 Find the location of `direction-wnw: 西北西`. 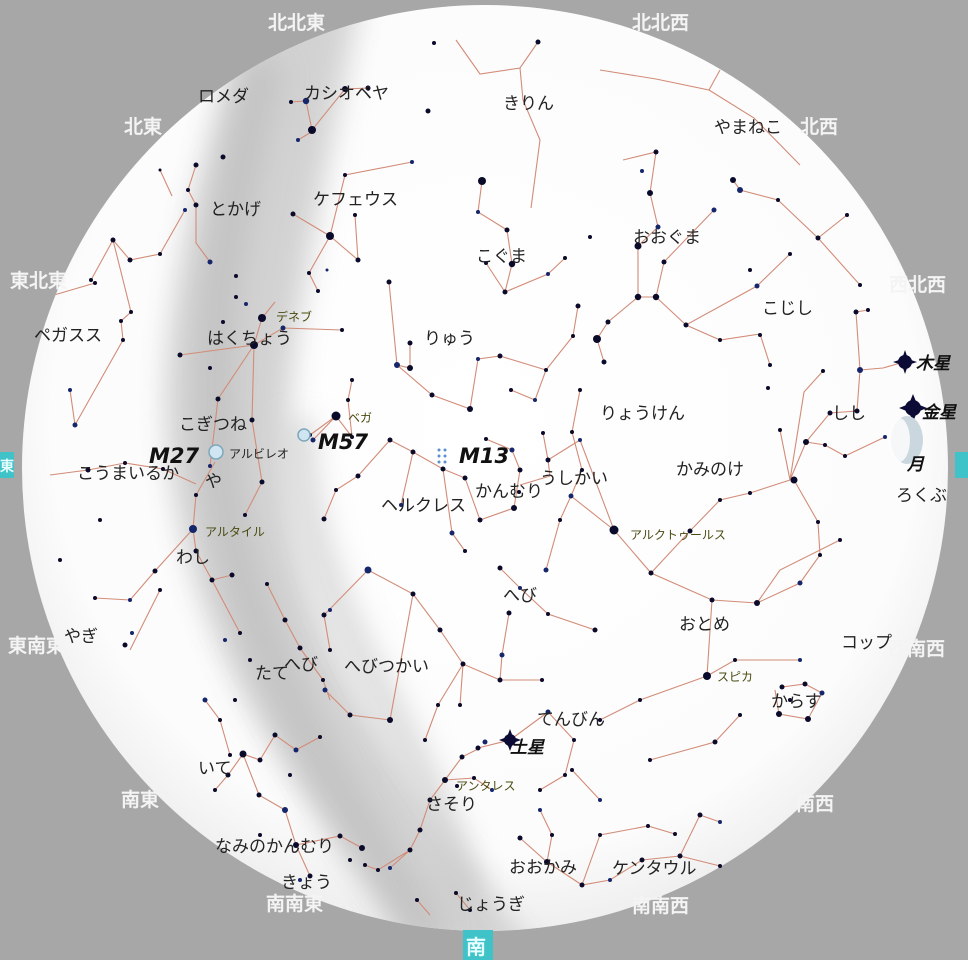

direction-wnw: 西北西 is located at coordinates (917, 285).